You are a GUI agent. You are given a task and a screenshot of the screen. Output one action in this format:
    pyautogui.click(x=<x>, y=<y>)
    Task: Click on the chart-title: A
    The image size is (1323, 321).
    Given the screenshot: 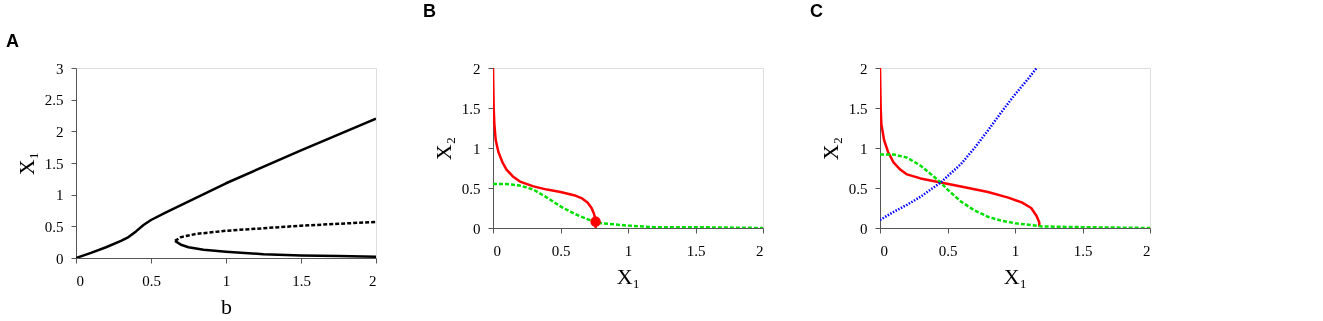 What is the action you would take?
    pyautogui.click(x=12, y=41)
    